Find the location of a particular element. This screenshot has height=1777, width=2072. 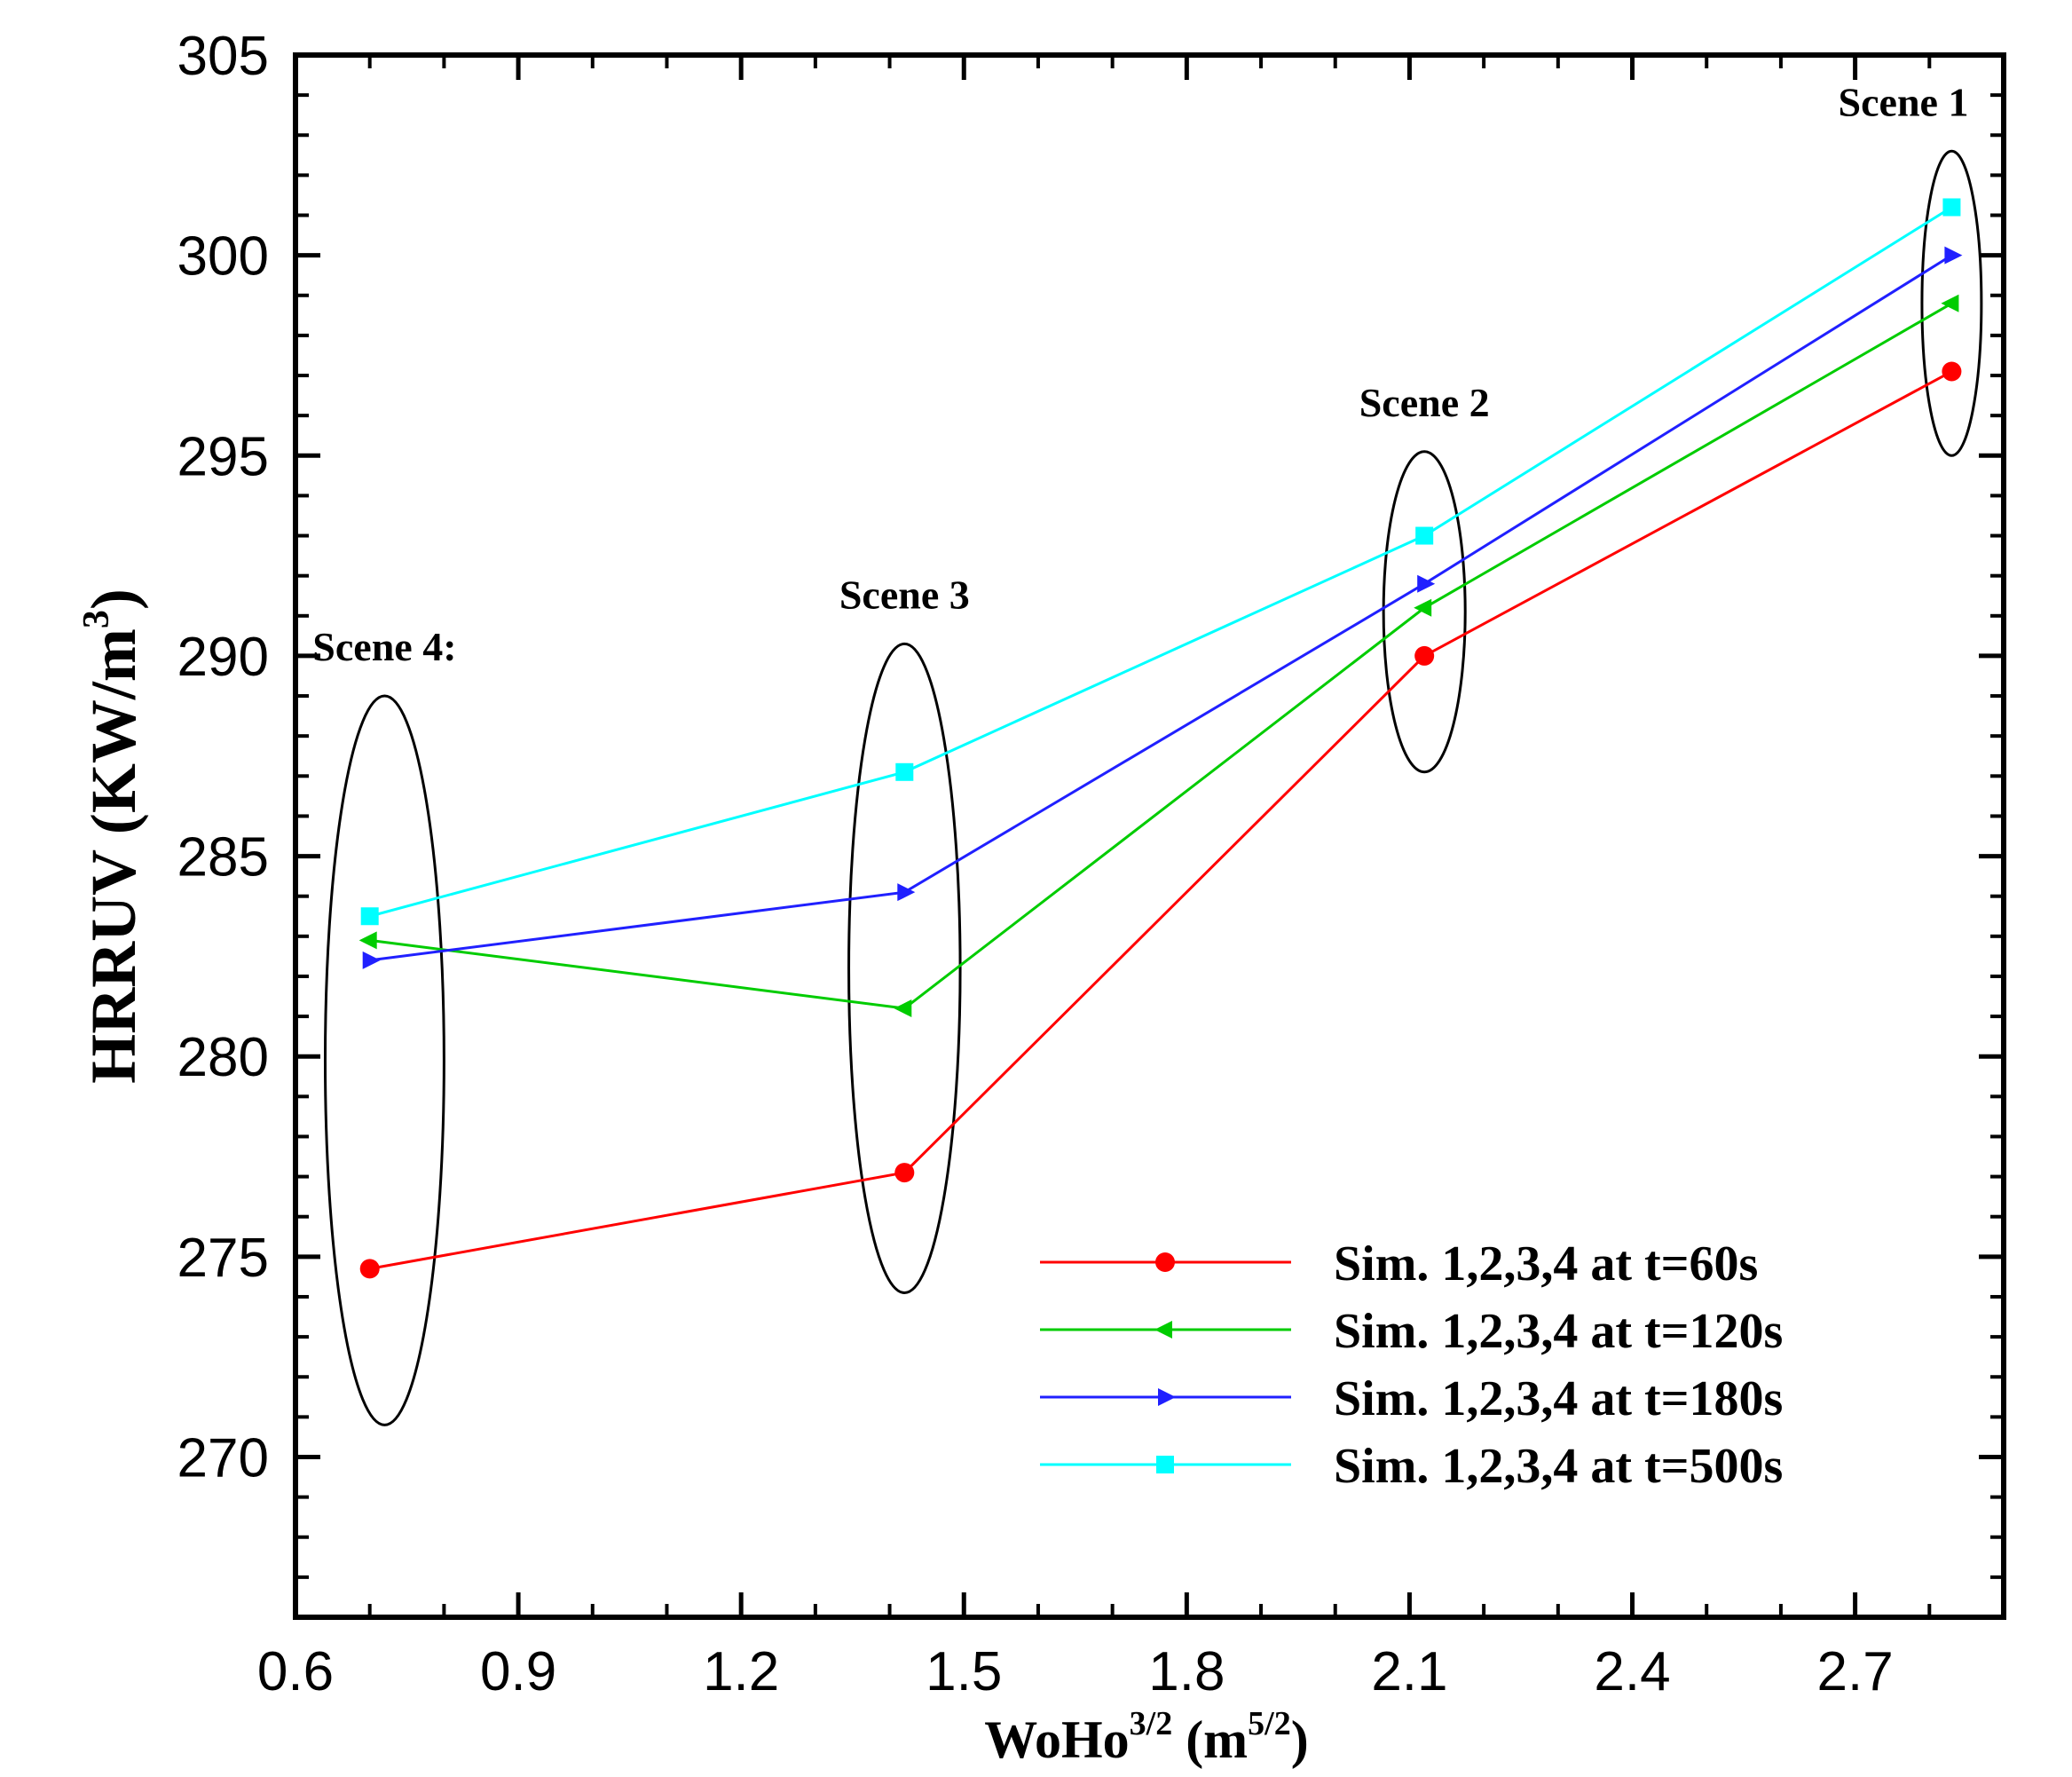

y-axis-title-text: HRRUV (KW/m is located at coordinates (114, 856).